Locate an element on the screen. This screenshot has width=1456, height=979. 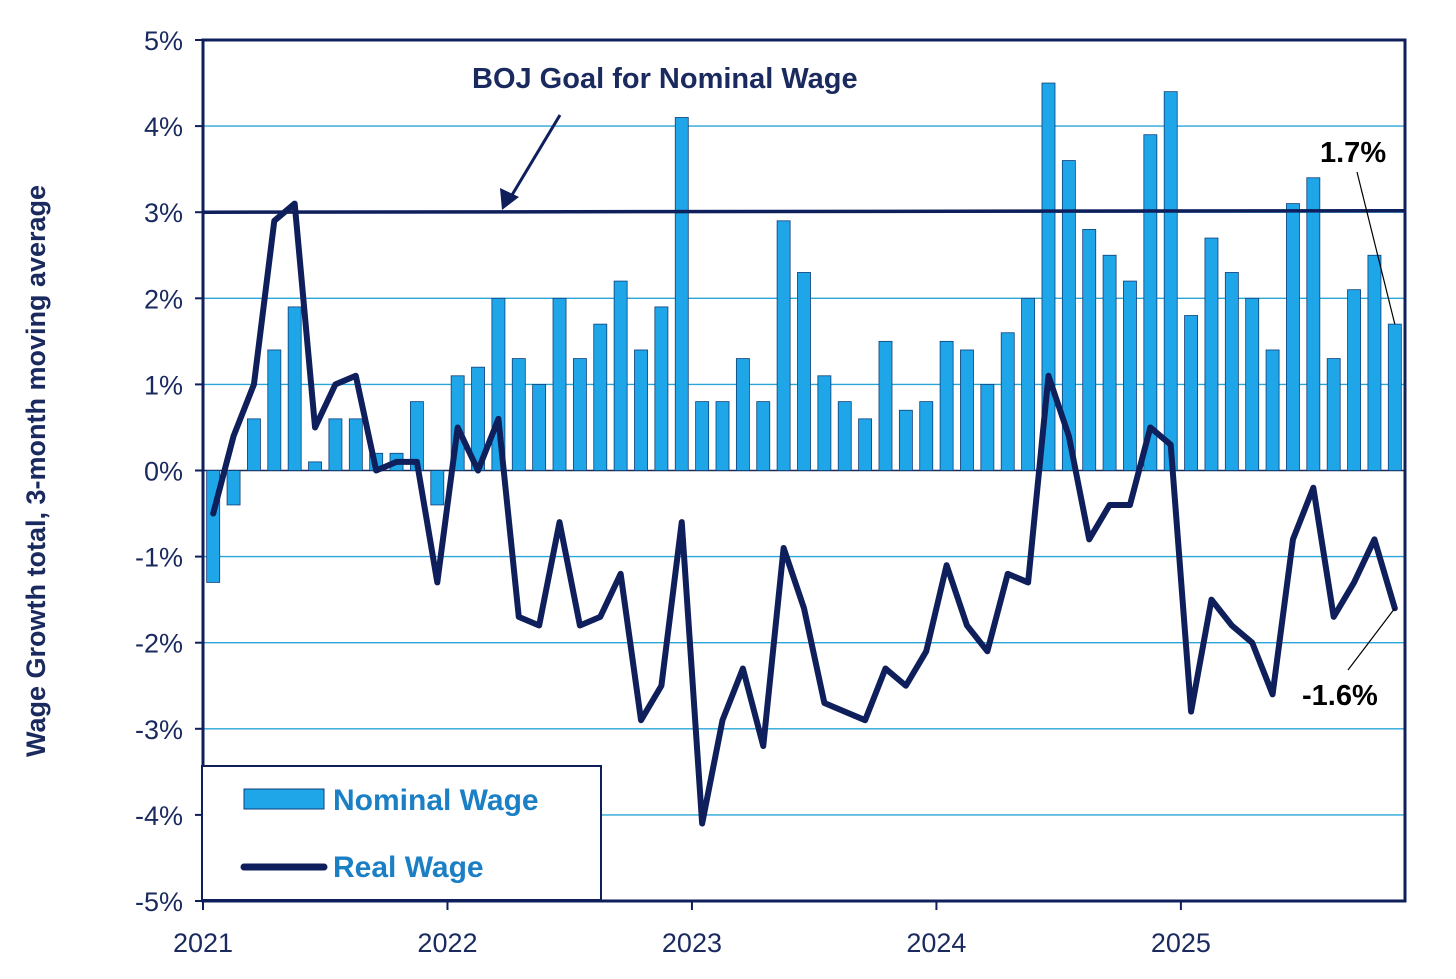
y-tick-label: 5% is located at coordinates (163, 41).